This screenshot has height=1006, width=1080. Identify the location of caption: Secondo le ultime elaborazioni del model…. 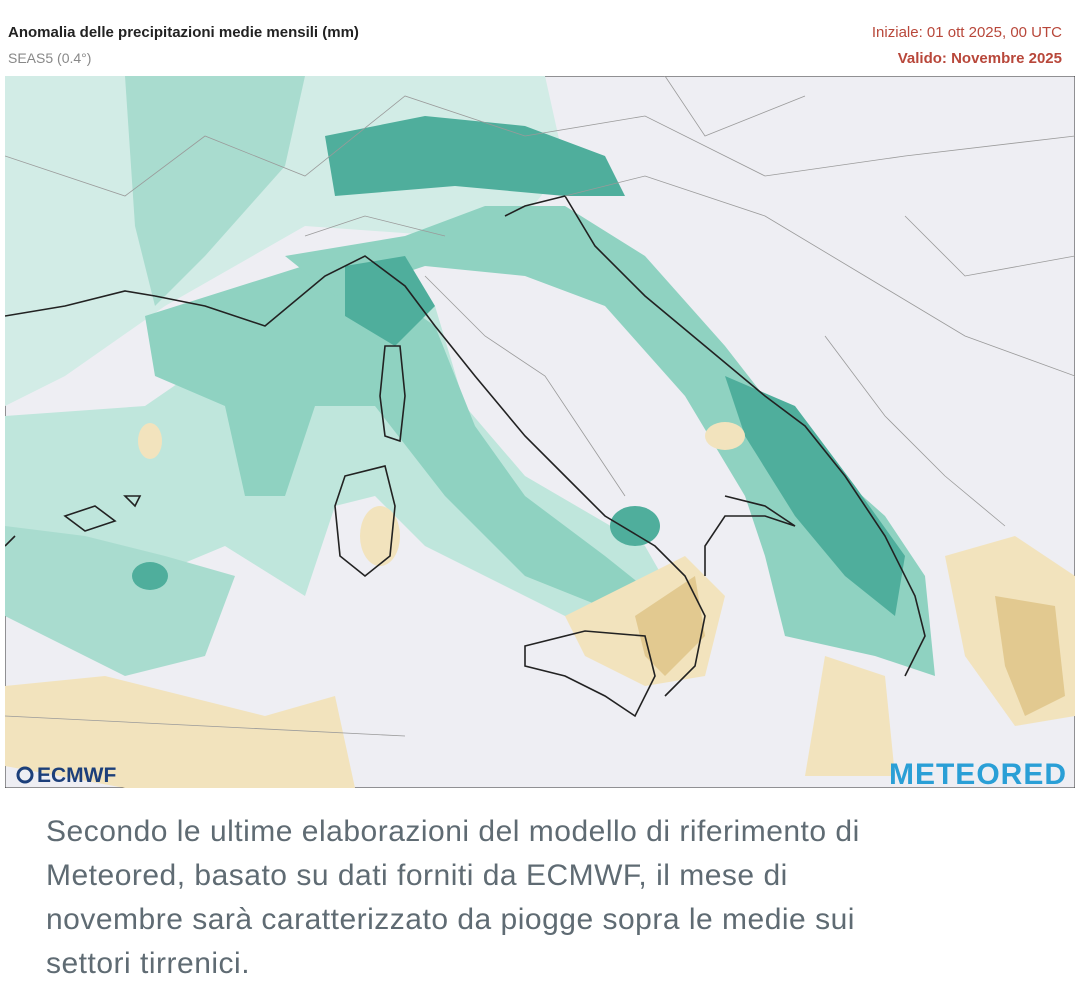
(453, 898).